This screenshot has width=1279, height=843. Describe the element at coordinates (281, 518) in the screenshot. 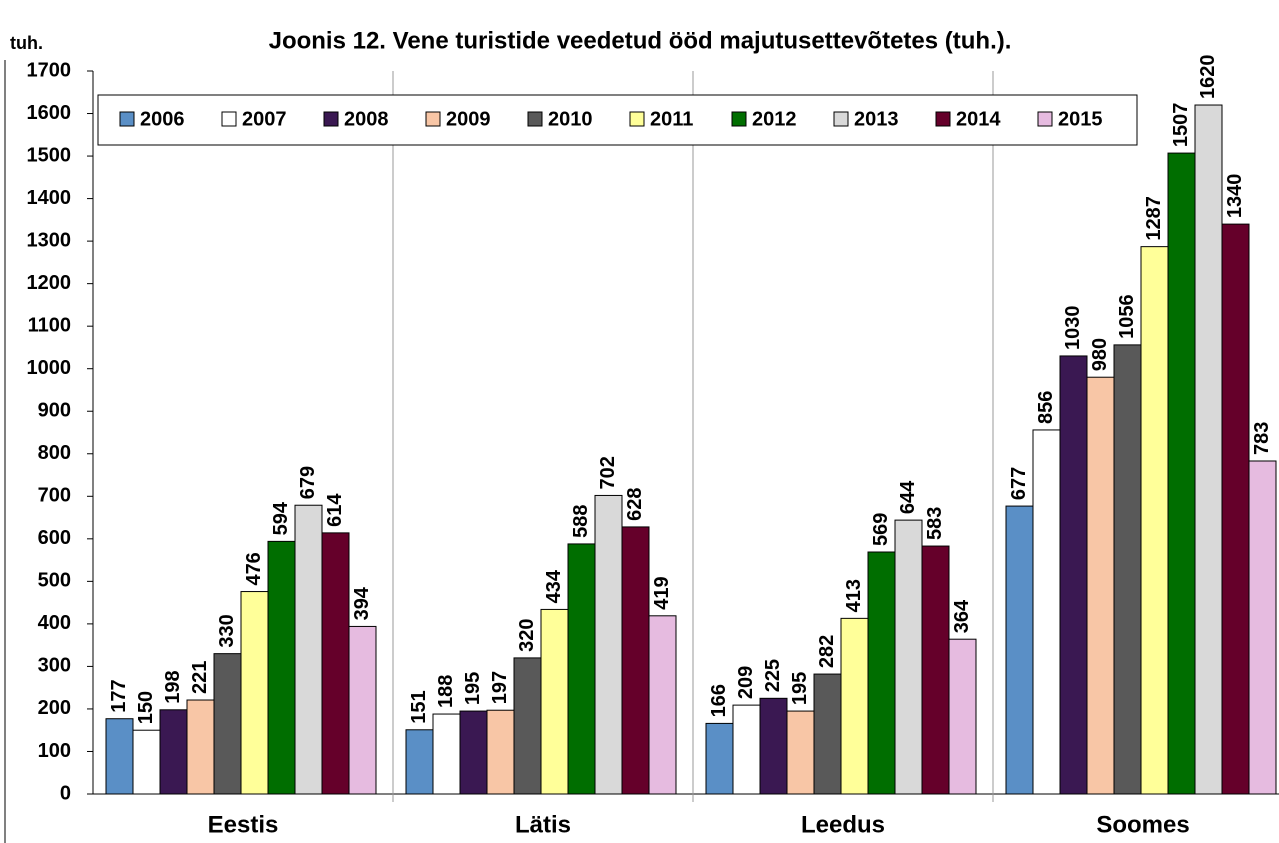

I see `value-label: 594` at that location.